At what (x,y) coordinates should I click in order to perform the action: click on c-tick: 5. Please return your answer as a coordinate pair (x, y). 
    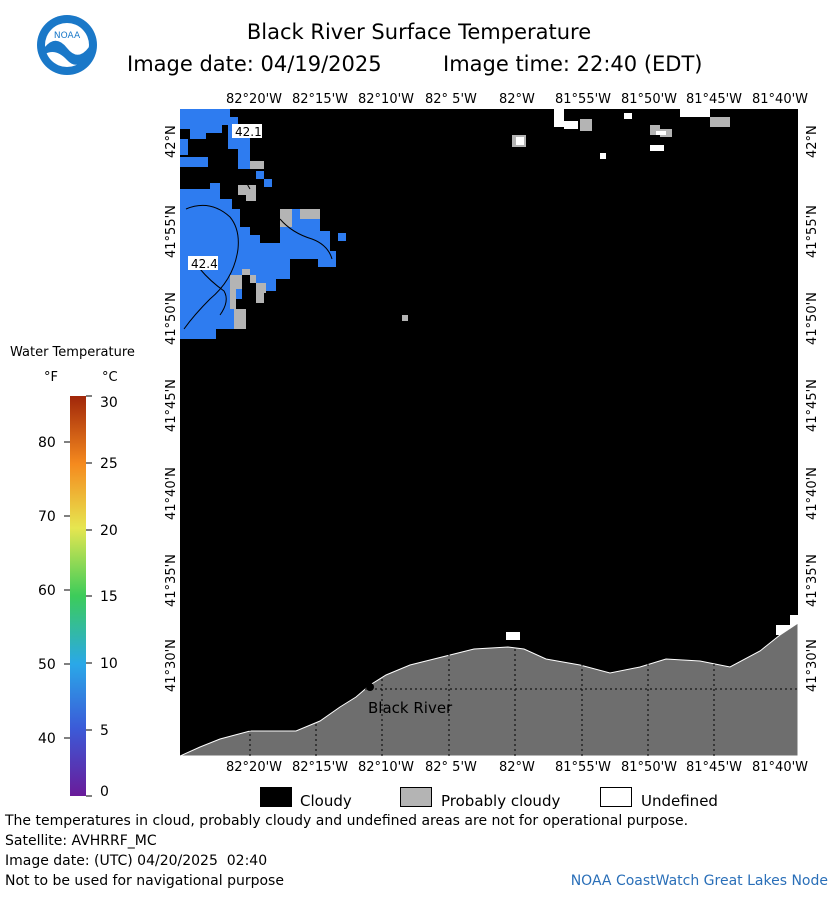
    Looking at the image, I should click on (104, 731).